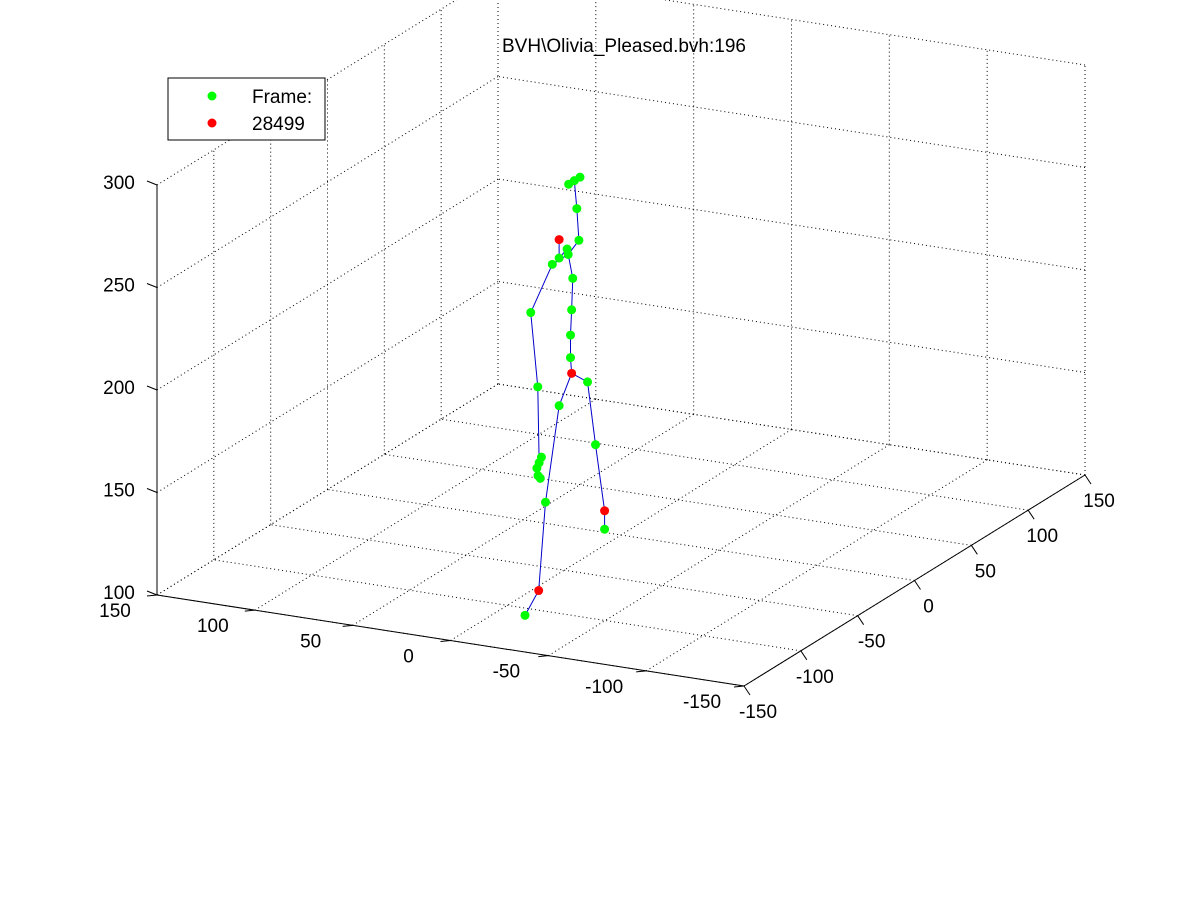  I want to click on y-tick-label: -150, so click(702, 702).